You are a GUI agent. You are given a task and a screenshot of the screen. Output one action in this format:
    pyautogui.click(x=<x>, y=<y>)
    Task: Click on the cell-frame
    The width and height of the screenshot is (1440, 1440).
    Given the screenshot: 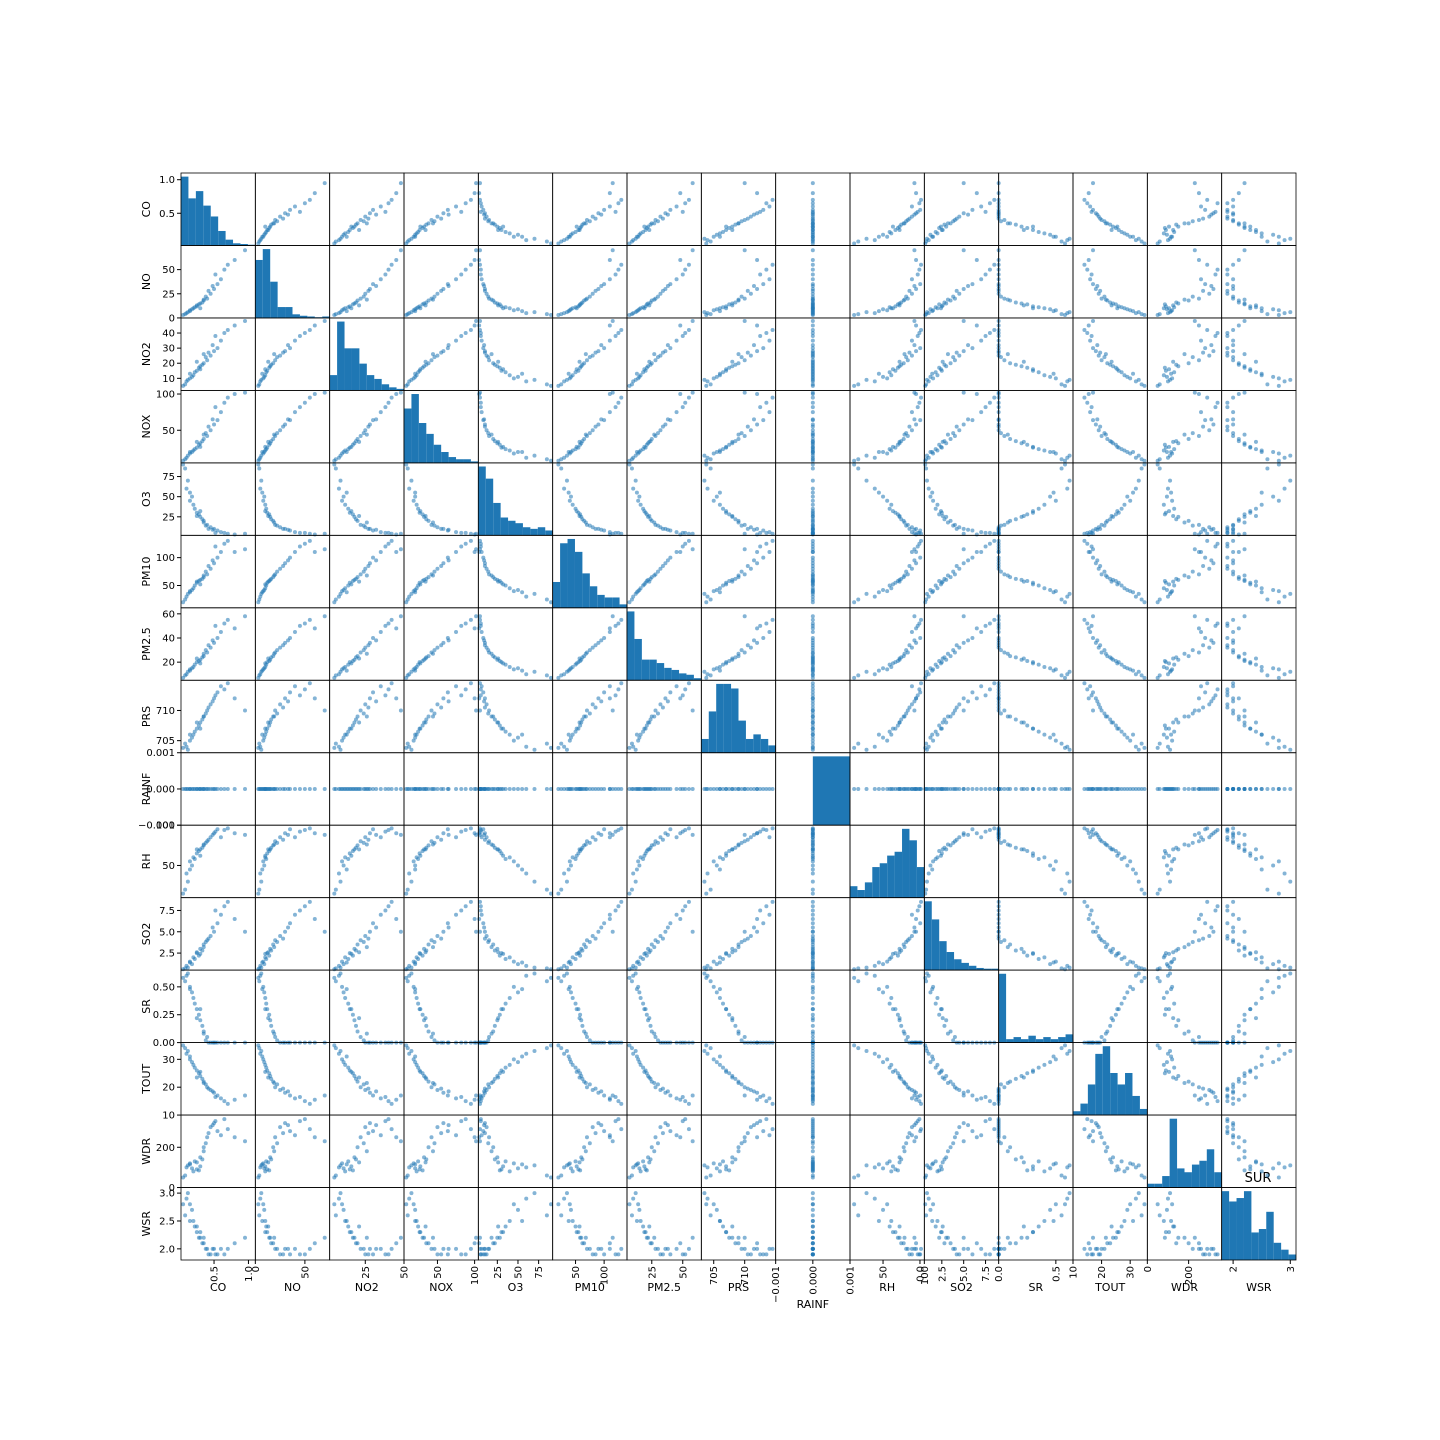 What is the action you would take?
    pyautogui.click(x=961, y=644)
    